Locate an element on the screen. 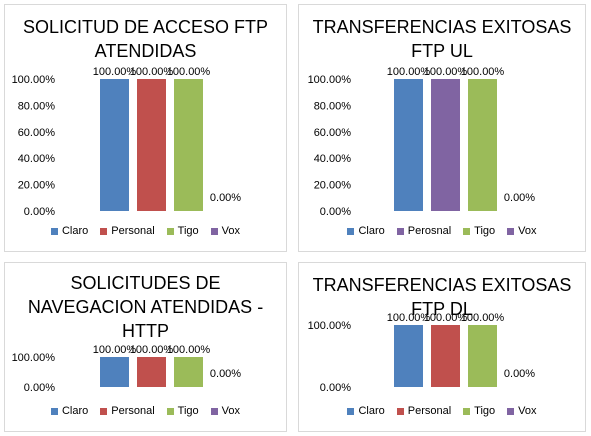  chart-title: SOLICITUD DE ACCESO FTP ATENDIDAS is located at coordinates (145, 39).